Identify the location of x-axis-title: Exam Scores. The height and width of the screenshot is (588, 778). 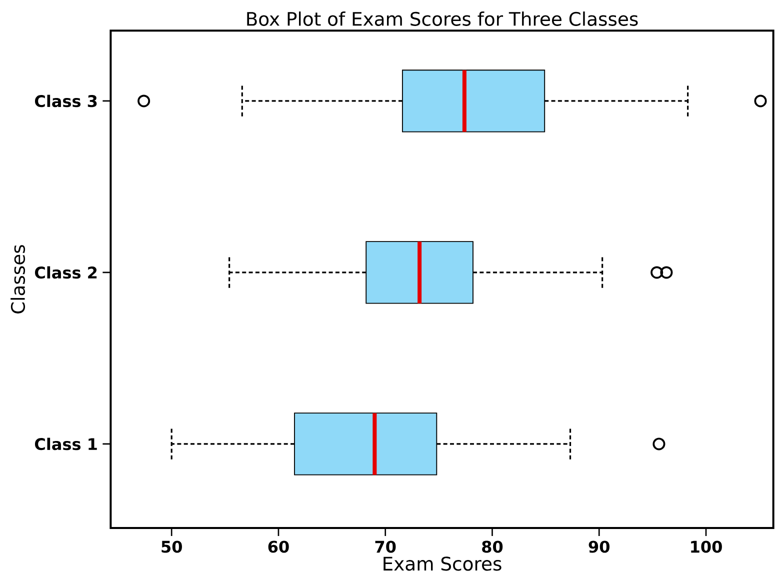
(443, 563).